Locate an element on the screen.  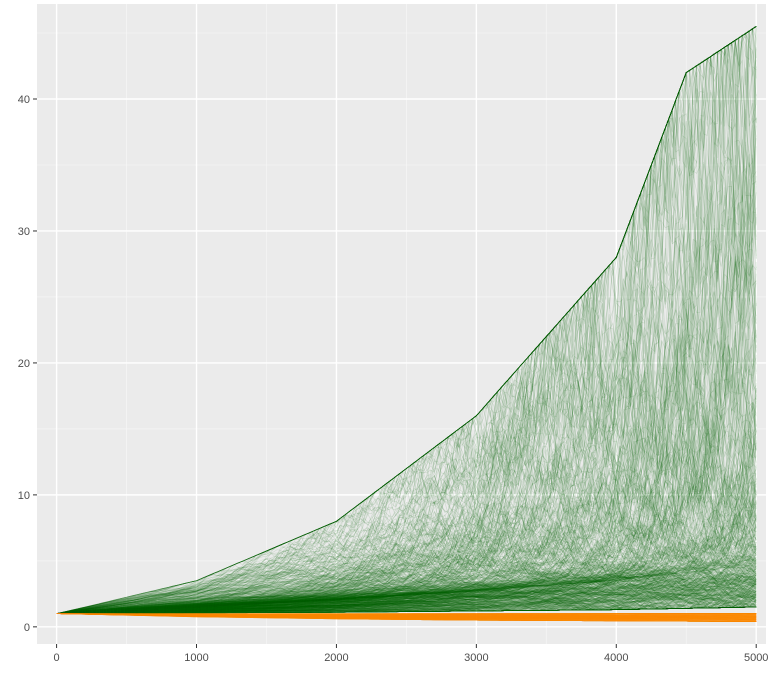
y-tick-label: 0 is located at coordinates (27, 628).